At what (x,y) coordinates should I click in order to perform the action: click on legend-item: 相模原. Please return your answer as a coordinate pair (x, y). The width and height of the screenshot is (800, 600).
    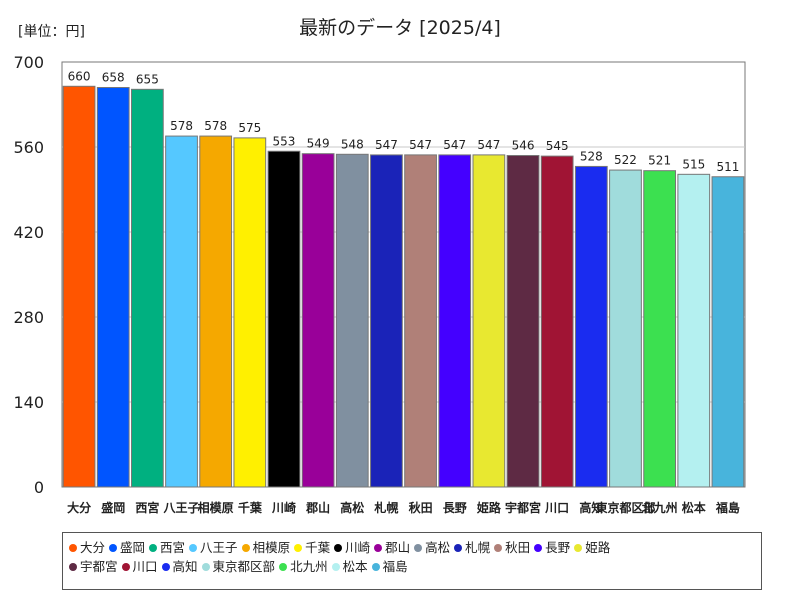
    Looking at the image, I should click on (266, 547).